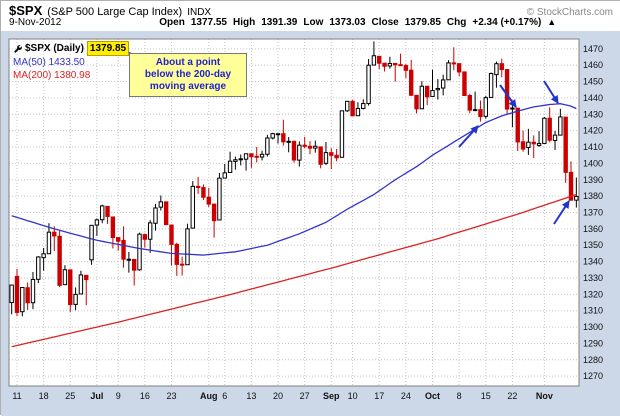 This screenshot has height=416, width=620. Describe the element at coordinates (70, 396) in the screenshot. I see `x-axis-label: 25` at that location.